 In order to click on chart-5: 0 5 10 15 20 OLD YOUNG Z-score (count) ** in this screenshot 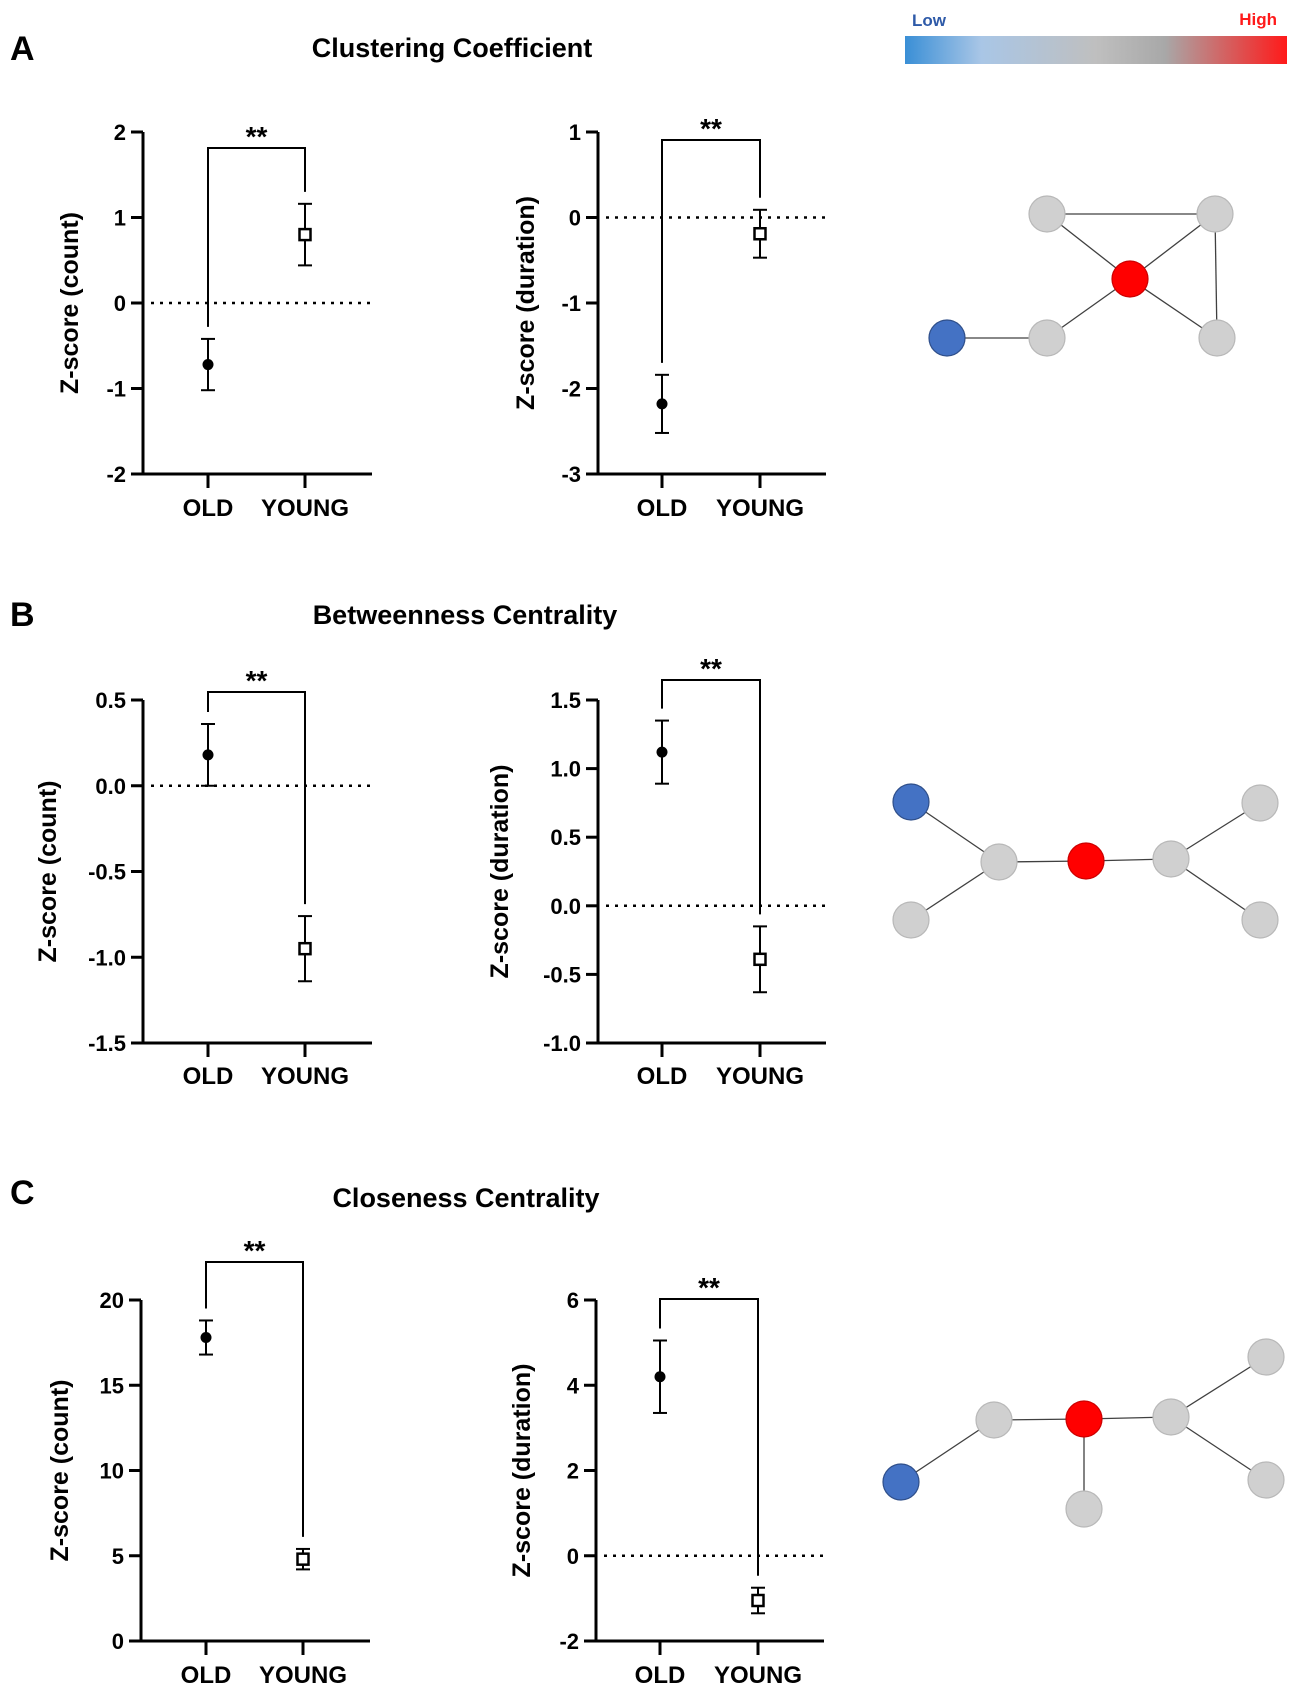, I will do `click(208, 1462)`.